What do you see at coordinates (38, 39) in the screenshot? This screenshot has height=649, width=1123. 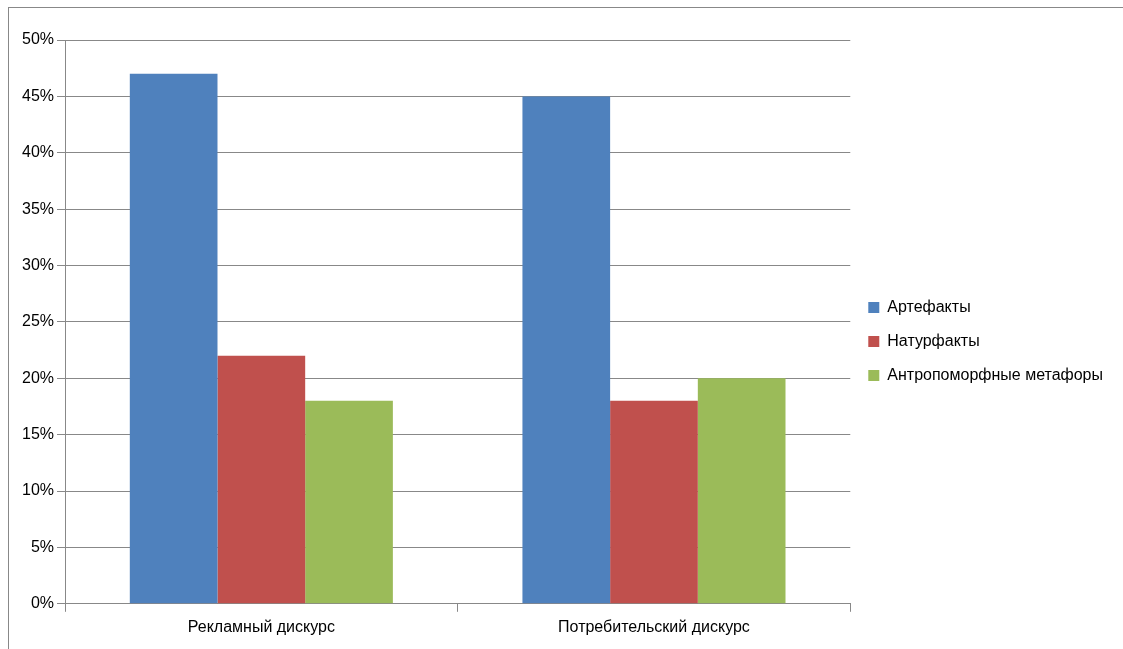 I see `y-tick-label: 50%` at bounding box center [38, 39].